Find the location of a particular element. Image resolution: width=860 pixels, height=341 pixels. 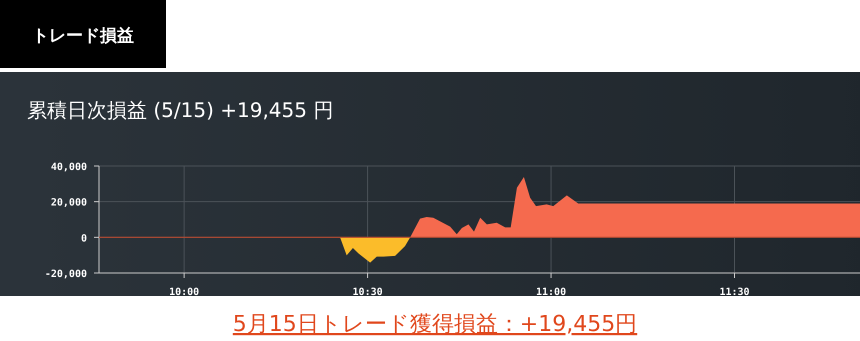

y-tick-label: 40,000 is located at coordinates (68, 167).